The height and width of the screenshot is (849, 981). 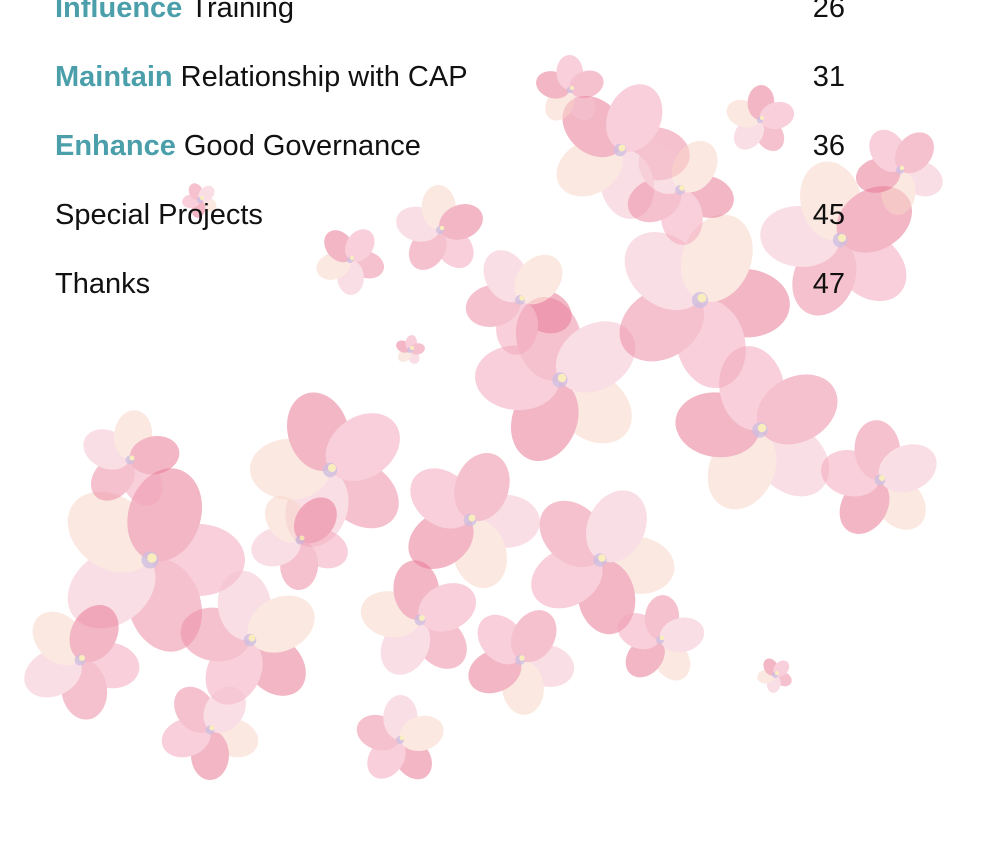 What do you see at coordinates (242, 12) in the screenshot?
I see `entry-title: Training` at bounding box center [242, 12].